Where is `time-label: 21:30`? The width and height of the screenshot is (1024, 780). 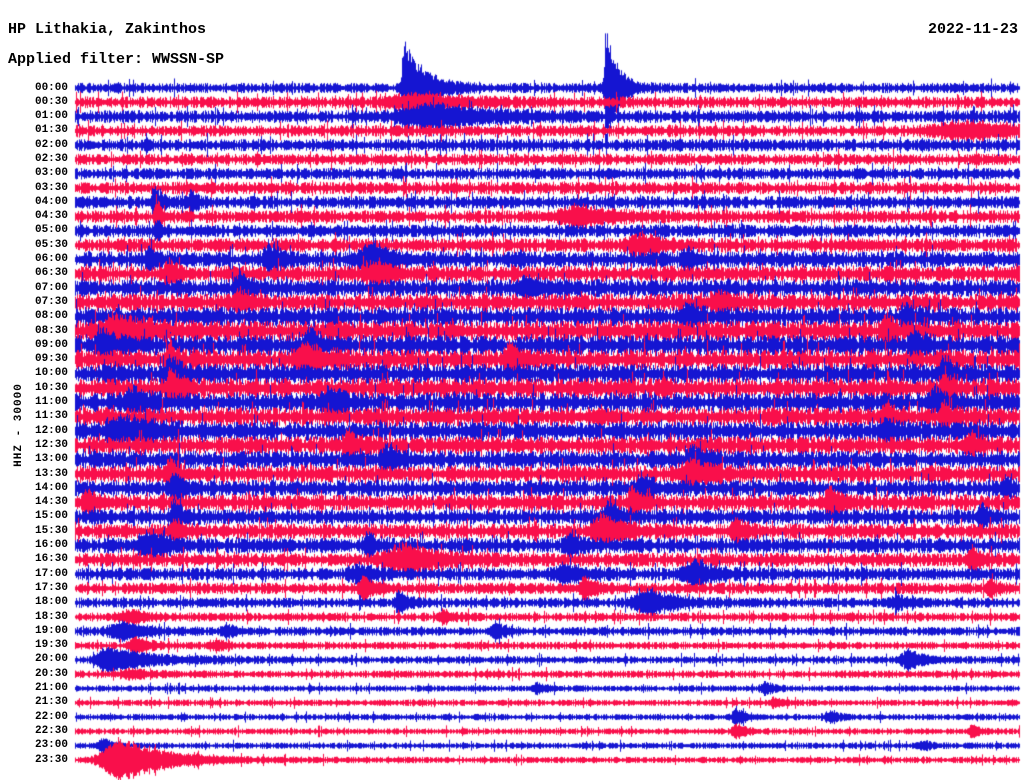 time-label: 21:30 is located at coordinates (51, 702).